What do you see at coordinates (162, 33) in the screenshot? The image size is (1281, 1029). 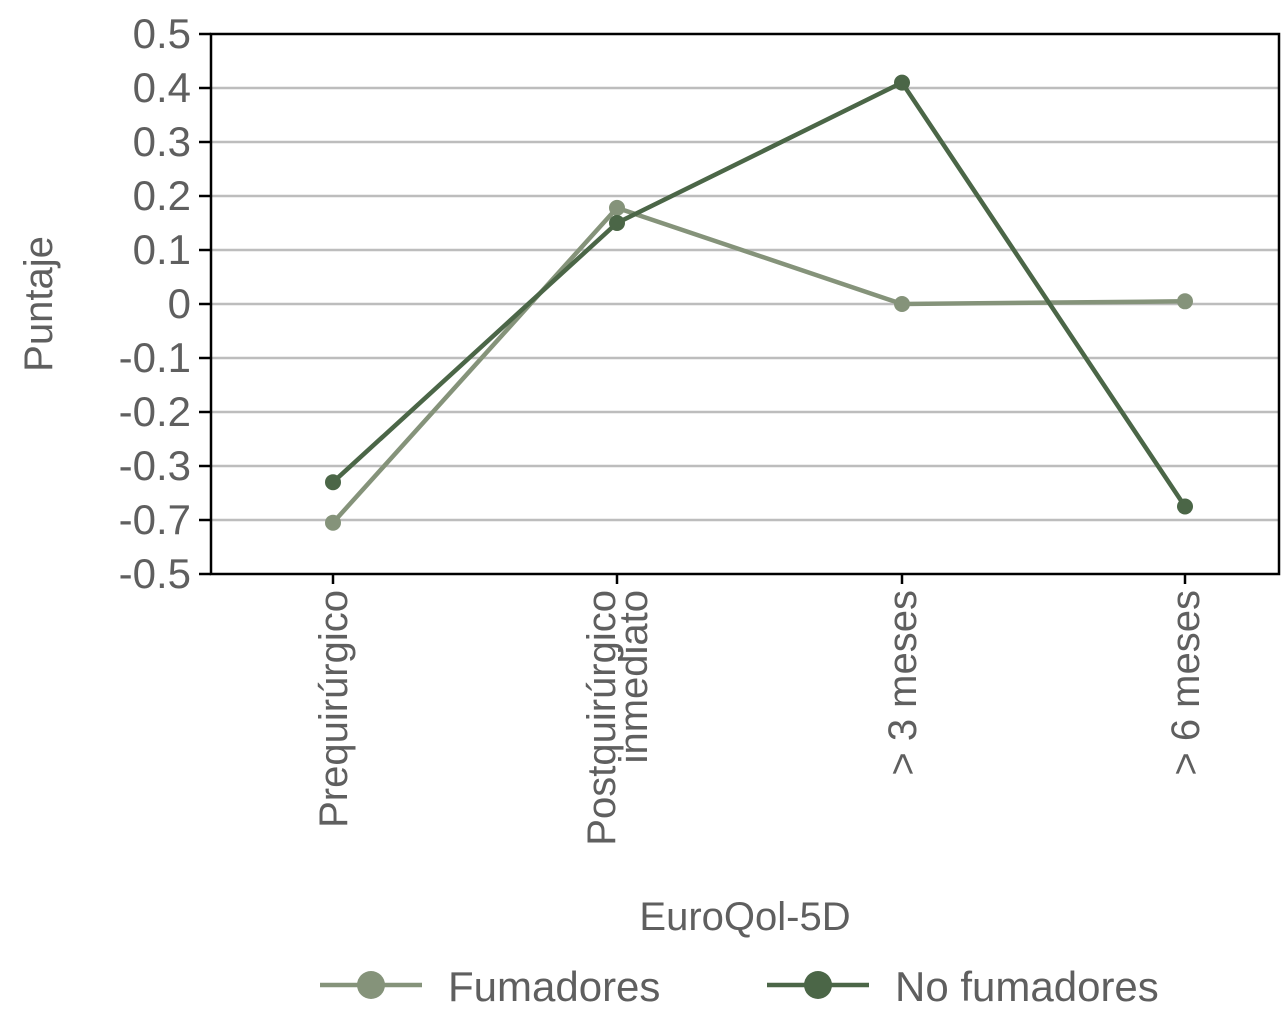 I see `y-tick-label: 0.5` at bounding box center [162, 33].